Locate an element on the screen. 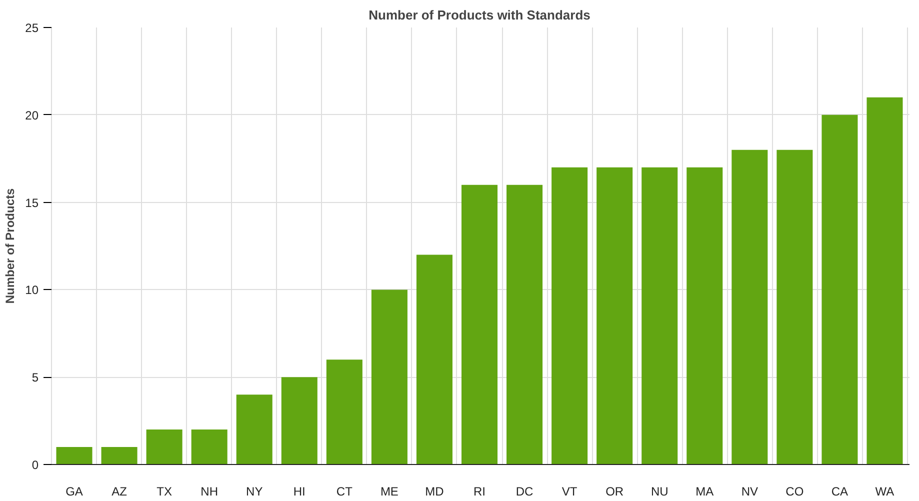 The height and width of the screenshot is (501, 919). x-tick-label: CT is located at coordinates (345, 491).